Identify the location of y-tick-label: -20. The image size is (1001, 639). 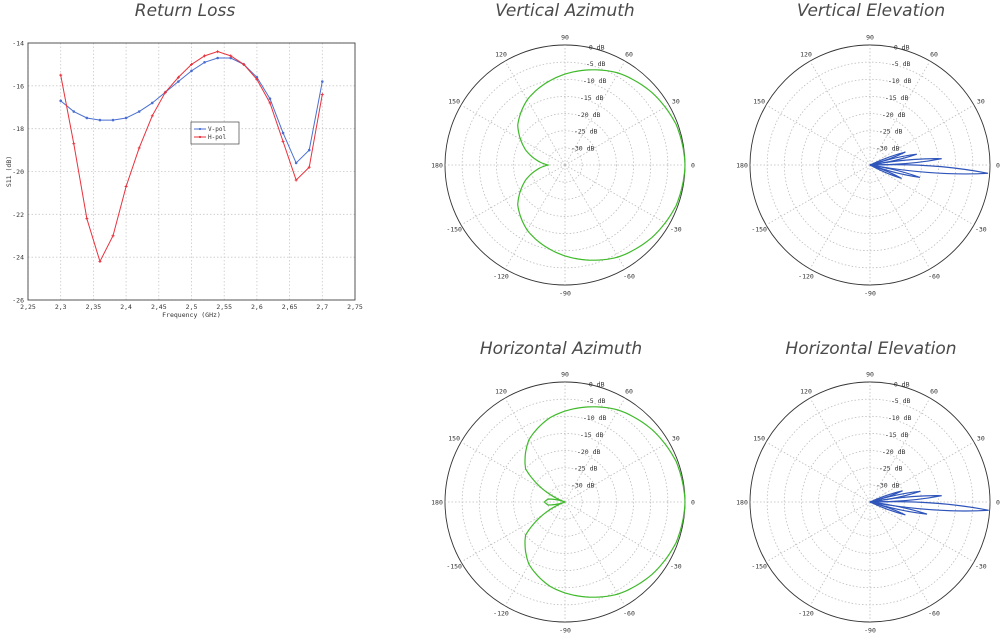
(18, 172).